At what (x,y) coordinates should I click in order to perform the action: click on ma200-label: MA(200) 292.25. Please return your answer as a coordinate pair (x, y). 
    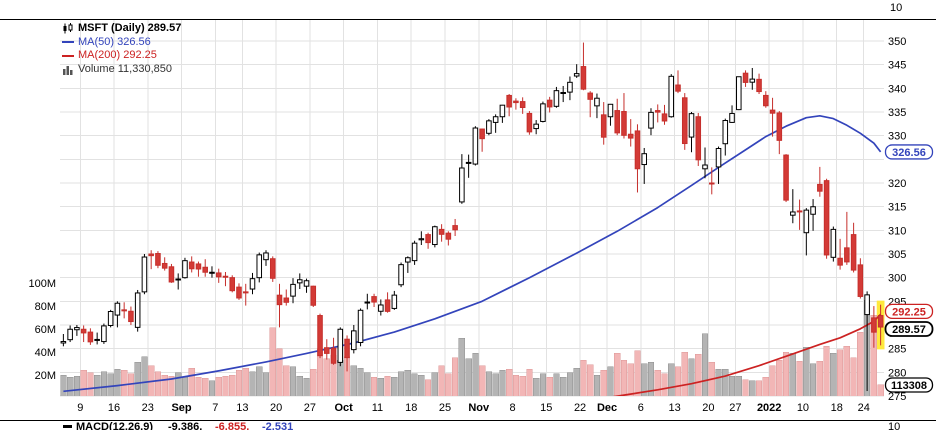
    Looking at the image, I should click on (117, 55).